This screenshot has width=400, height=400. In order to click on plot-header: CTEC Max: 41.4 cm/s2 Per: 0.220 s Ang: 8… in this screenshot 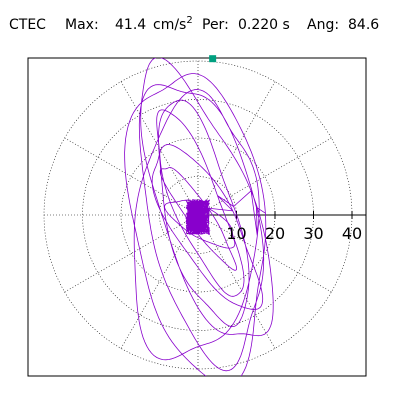, I will do `click(200, 22)`.